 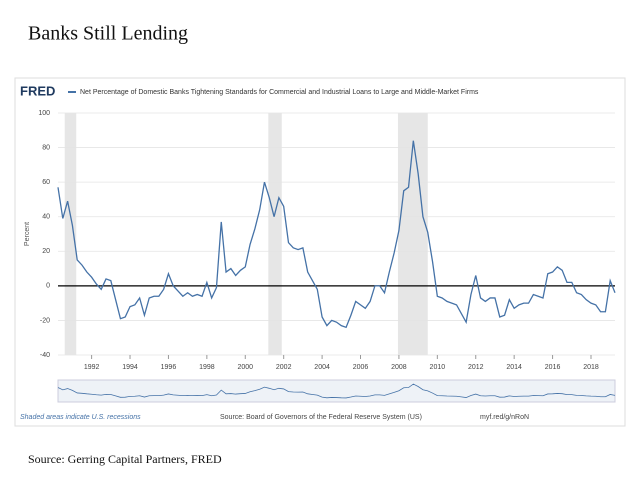 I want to click on y-tick-label: 40, so click(x=46, y=217).